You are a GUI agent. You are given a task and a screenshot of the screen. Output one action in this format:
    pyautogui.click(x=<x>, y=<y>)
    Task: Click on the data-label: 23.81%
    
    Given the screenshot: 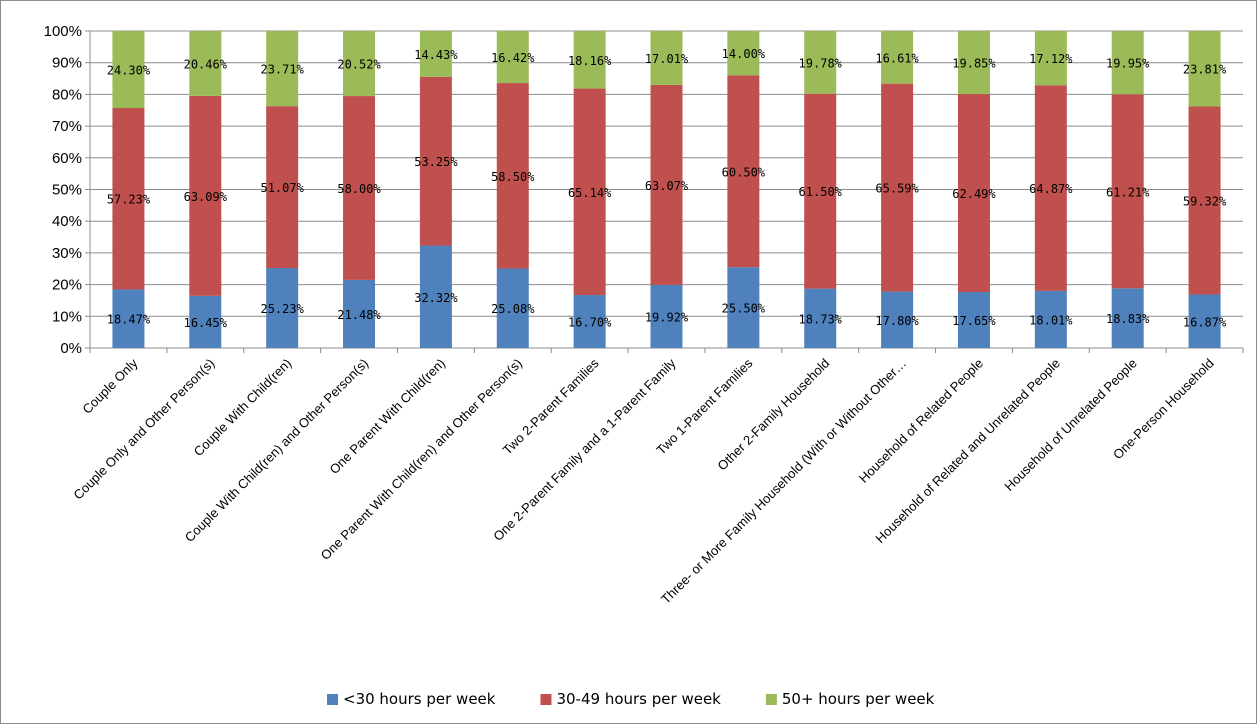 What is the action you would take?
    pyautogui.click(x=1205, y=70)
    